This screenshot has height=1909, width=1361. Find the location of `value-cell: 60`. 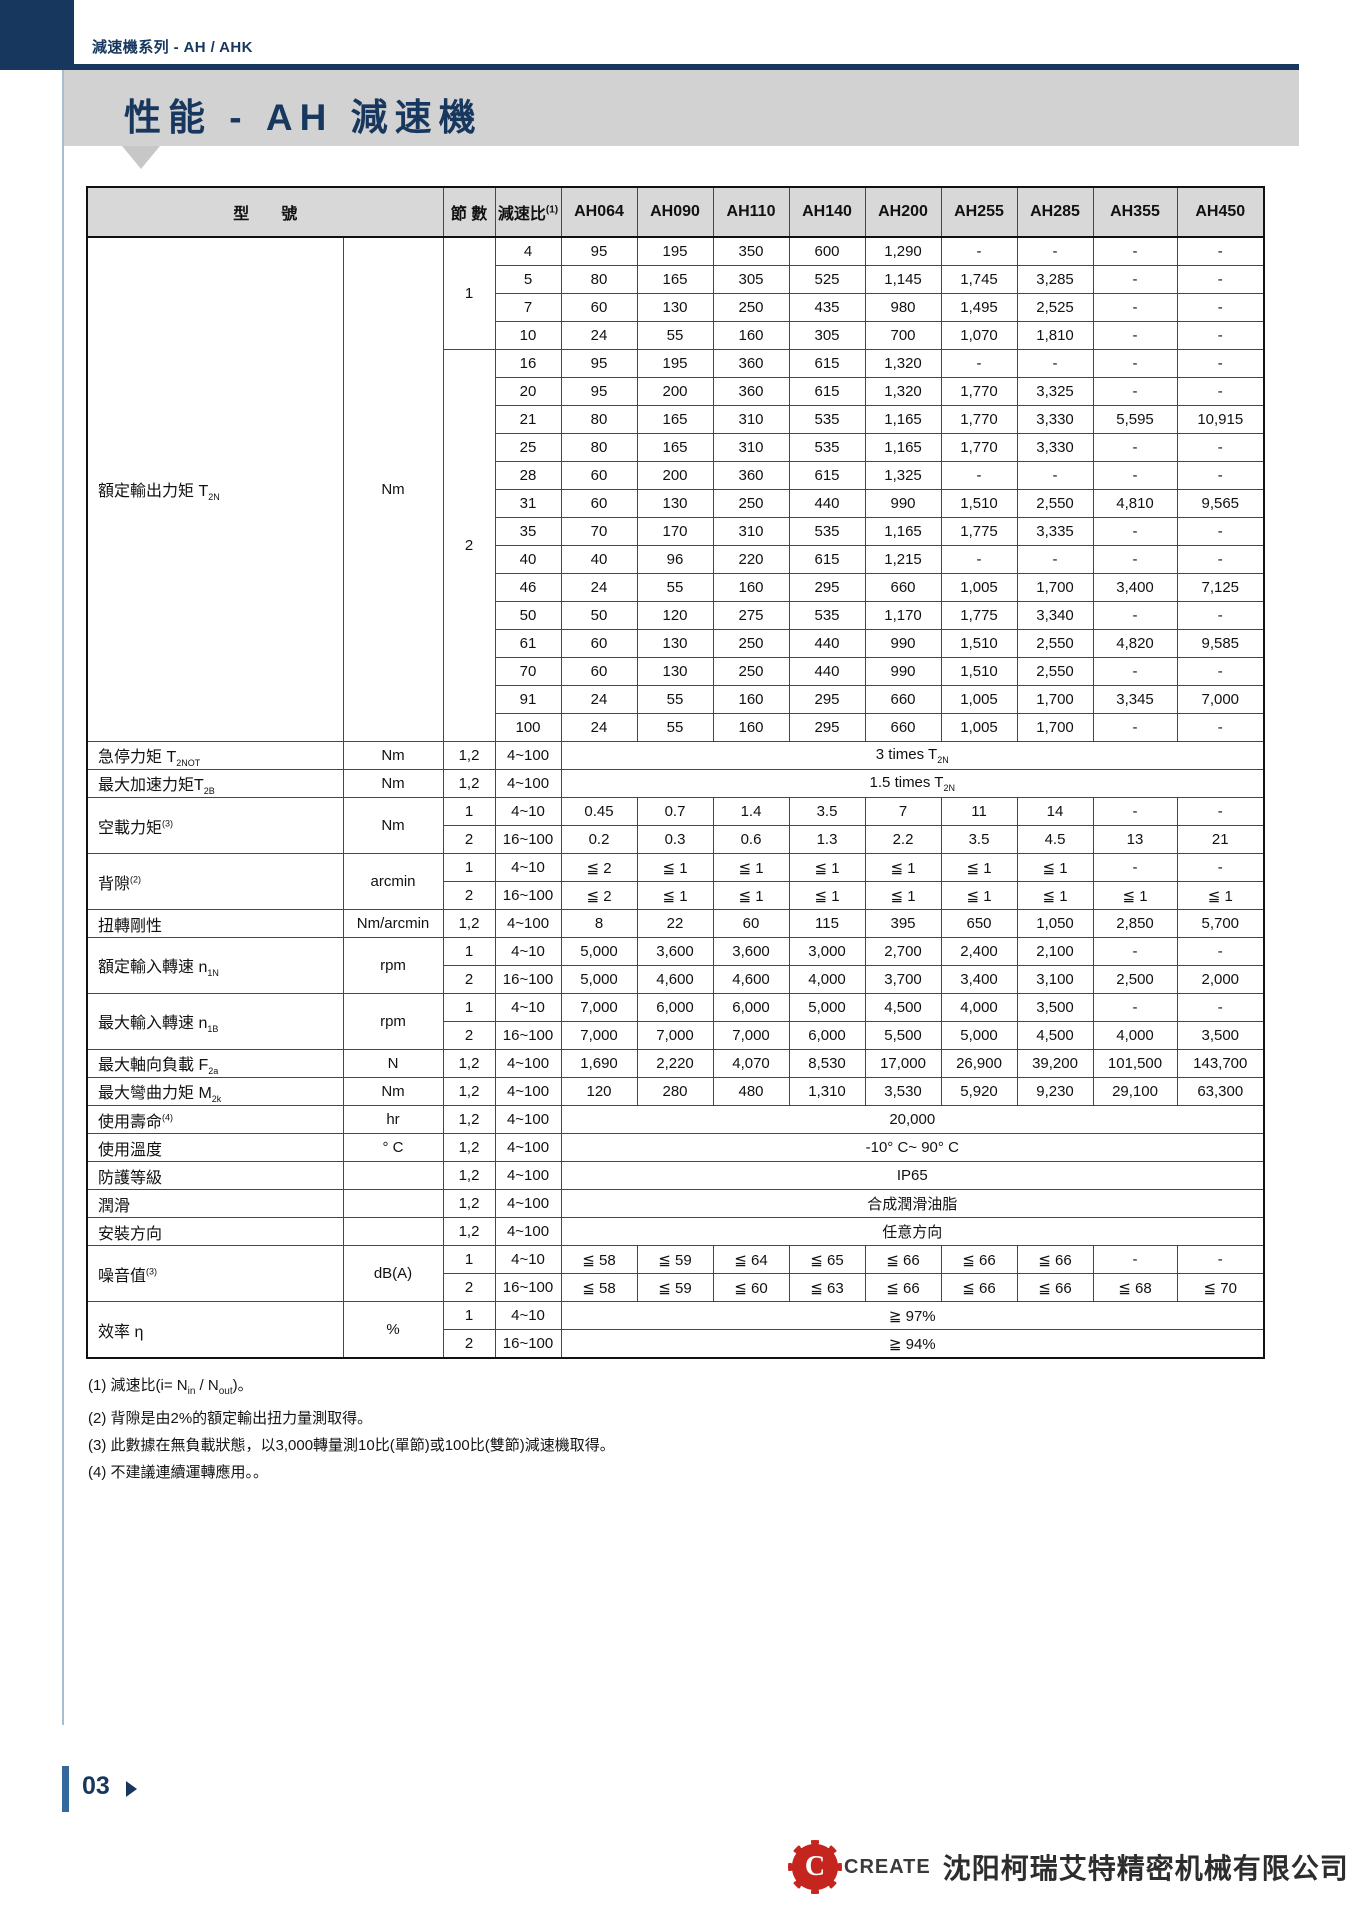

value-cell: 60 is located at coordinates (751, 923).